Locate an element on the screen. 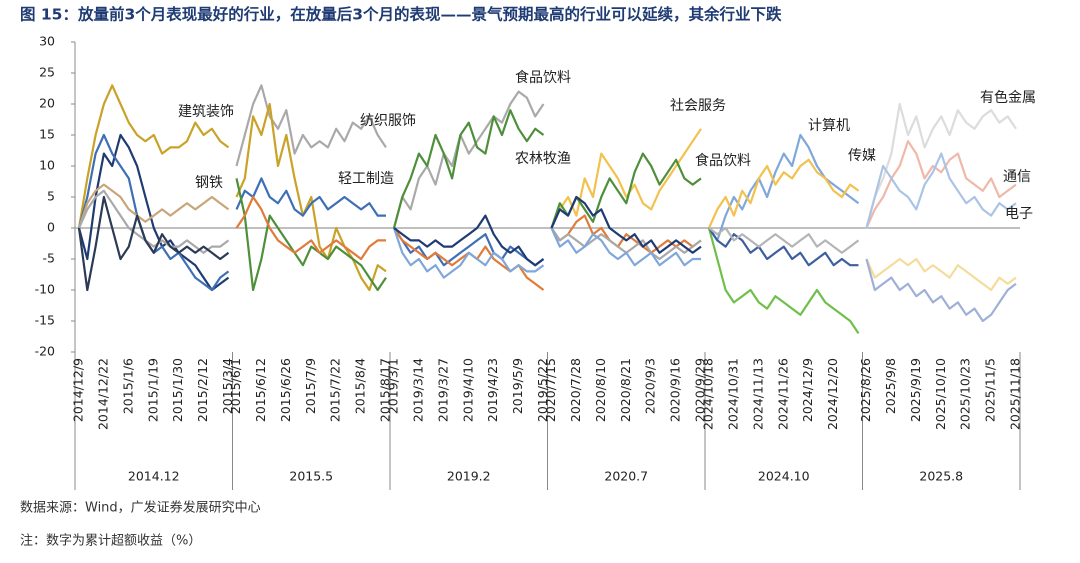 The height and width of the screenshot is (563, 1080). group-label: 2019.2 is located at coordinates (469, 476).